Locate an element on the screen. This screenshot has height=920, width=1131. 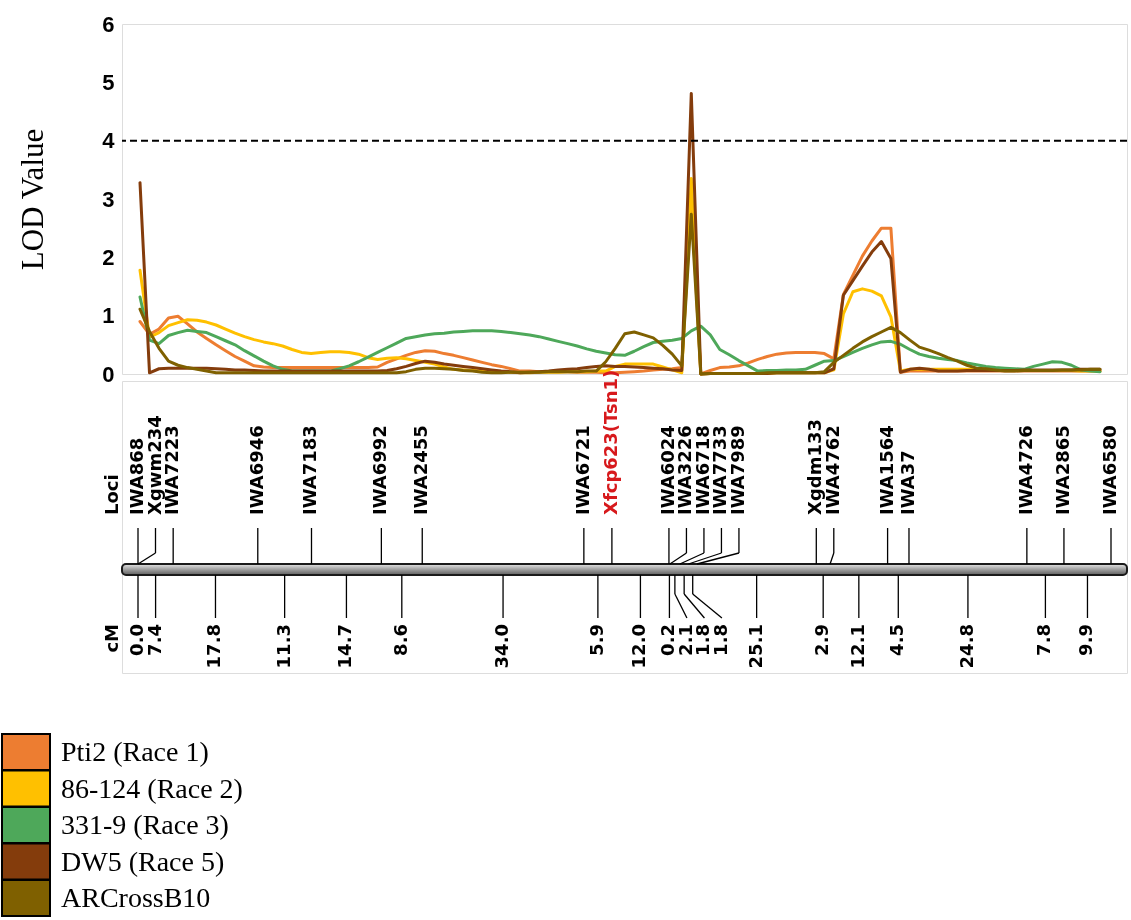
text: Loci is located at coordinates (111, 494).